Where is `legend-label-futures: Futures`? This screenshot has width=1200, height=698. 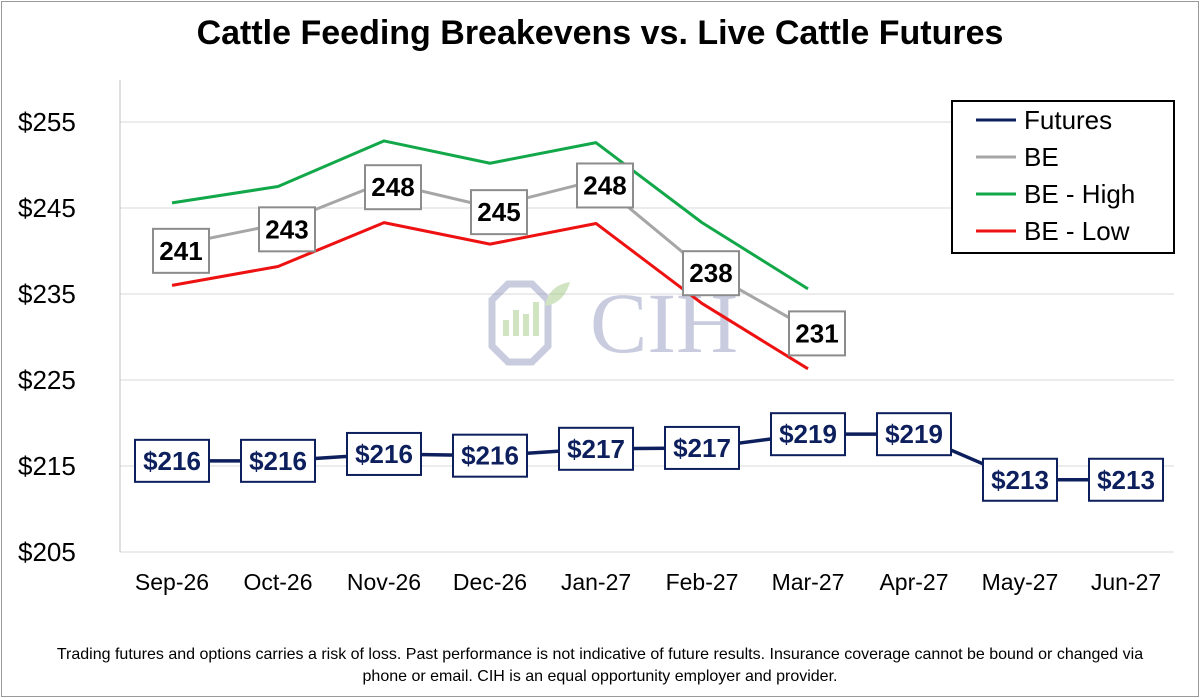 legend-label-futures: Futures is located at coordinates (1068, 120).